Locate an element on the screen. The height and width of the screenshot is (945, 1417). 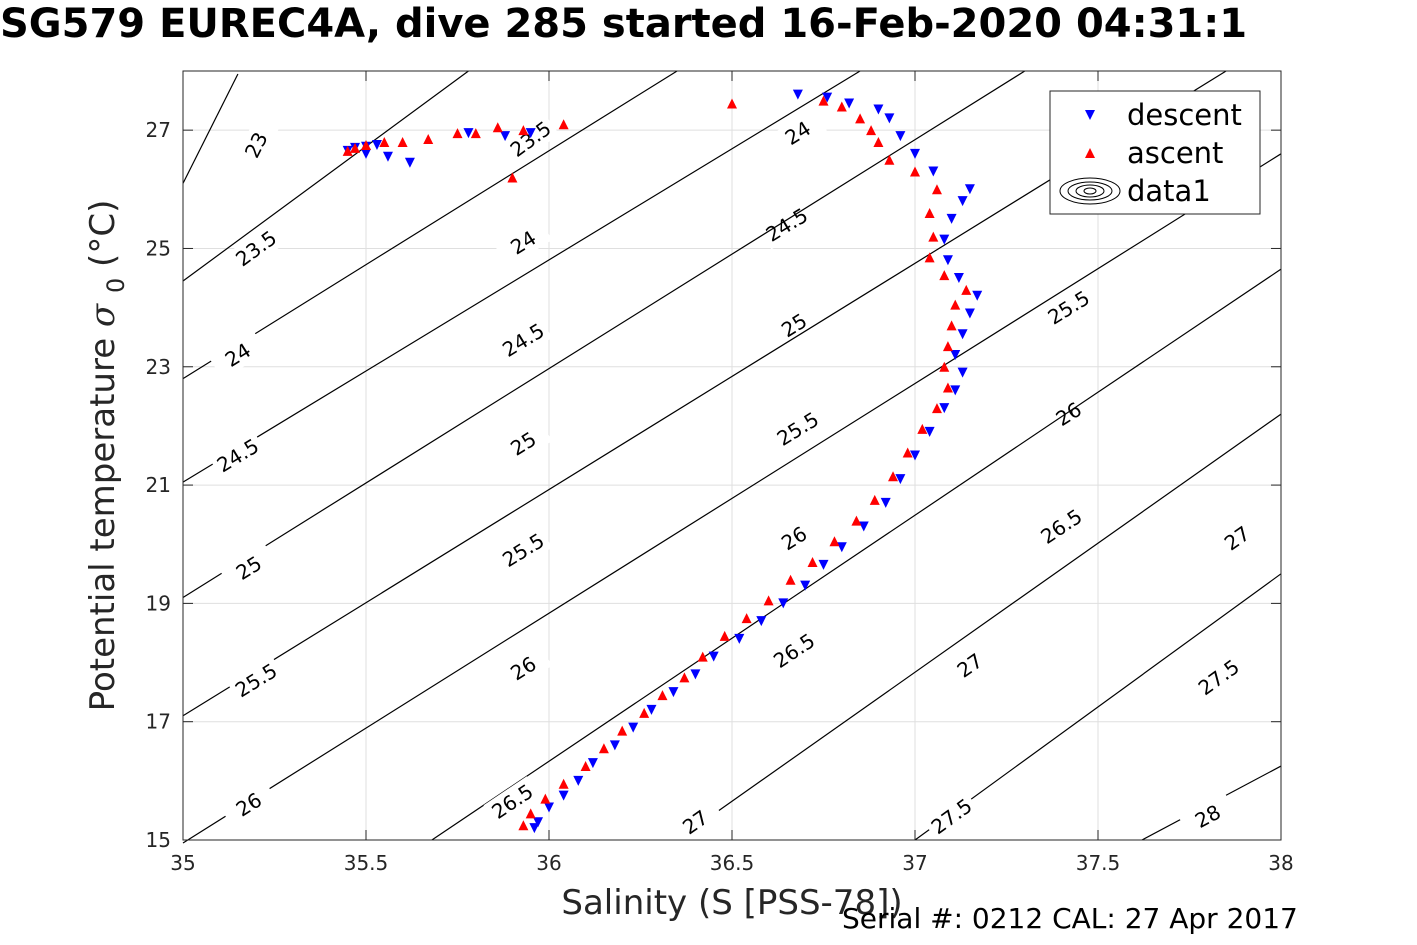
legend-label: data1 is located at coordinates (1169, 191).